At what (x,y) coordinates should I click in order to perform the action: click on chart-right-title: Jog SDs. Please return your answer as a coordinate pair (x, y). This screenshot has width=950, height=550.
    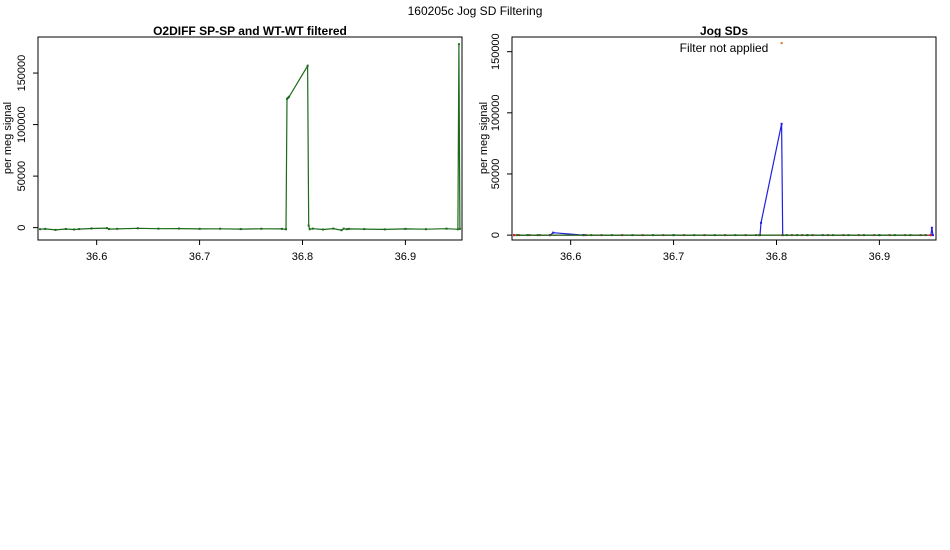
    Looking at the image, I should click on (724, 31).